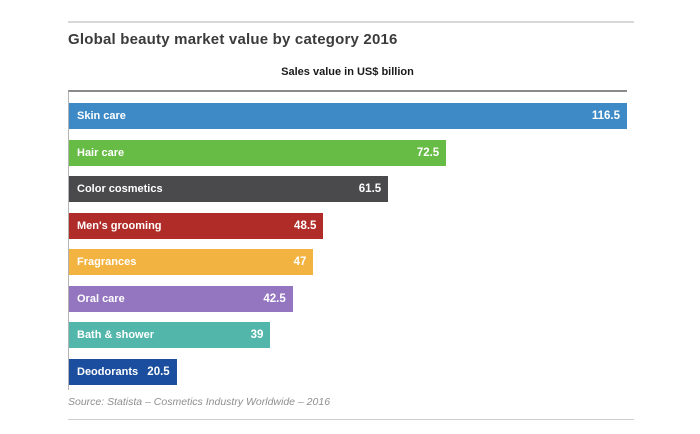 Image resolution: width=700 pixels, height=434 pixels. I want to click on bar-color-cosmetics: Color cosmetics 61.5, so click(229, 189).